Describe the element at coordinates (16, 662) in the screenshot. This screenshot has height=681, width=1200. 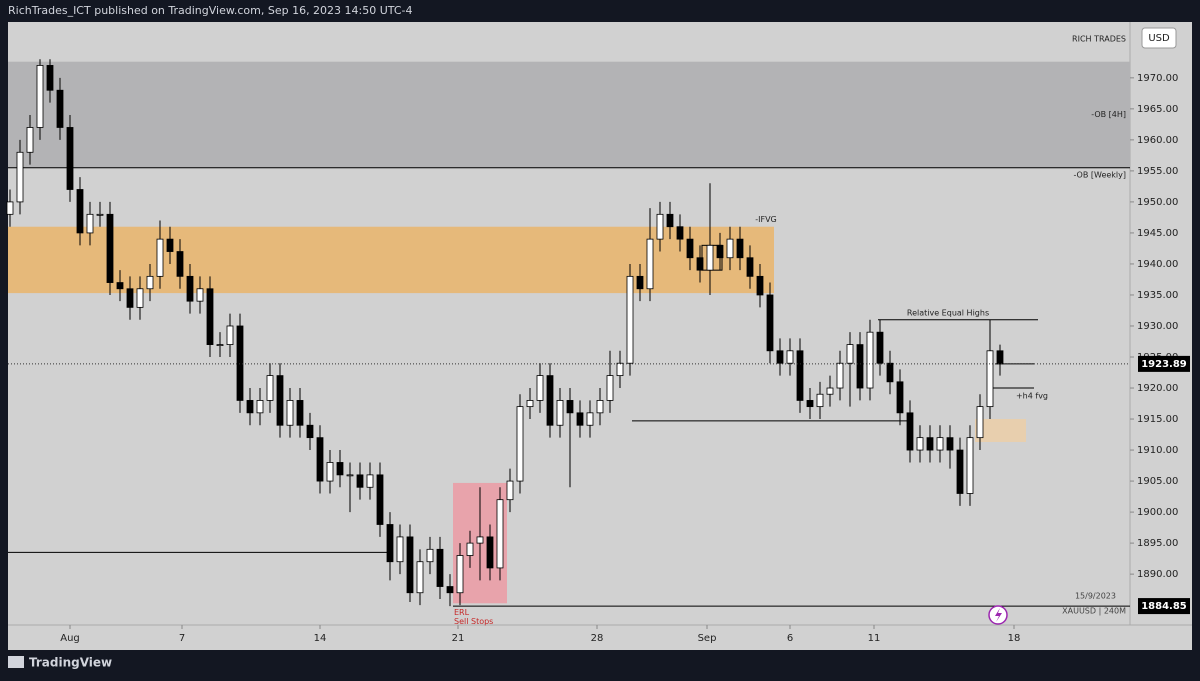
I see `brand-logo` at that location.